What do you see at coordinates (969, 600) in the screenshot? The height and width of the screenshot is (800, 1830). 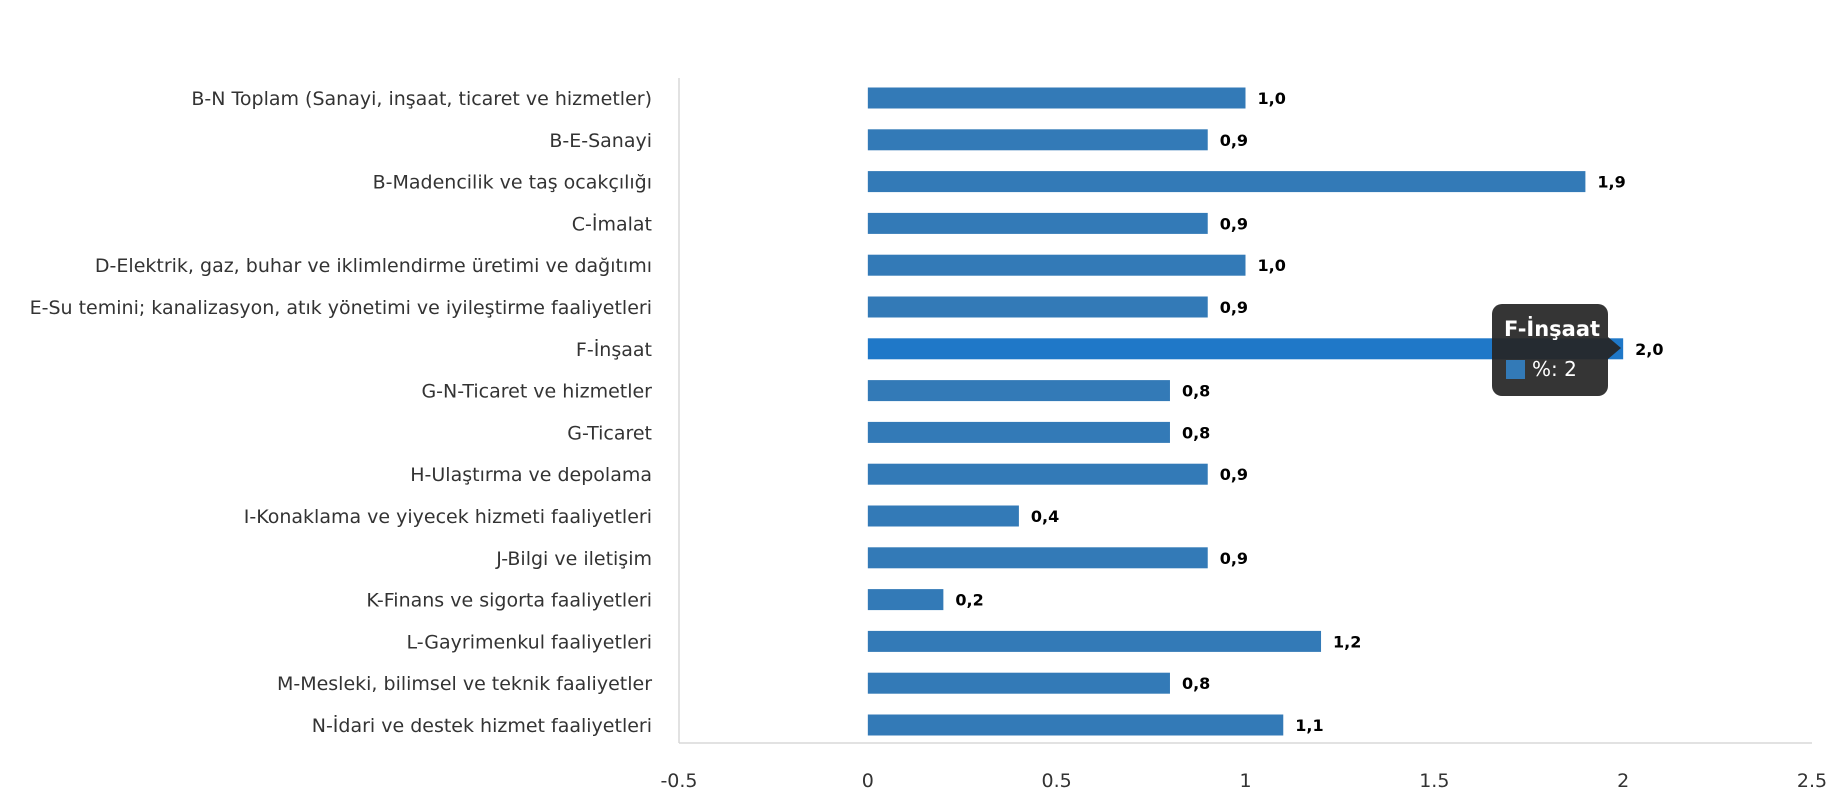 I see `data-label: 0,2` at bounding box center [969, 600].